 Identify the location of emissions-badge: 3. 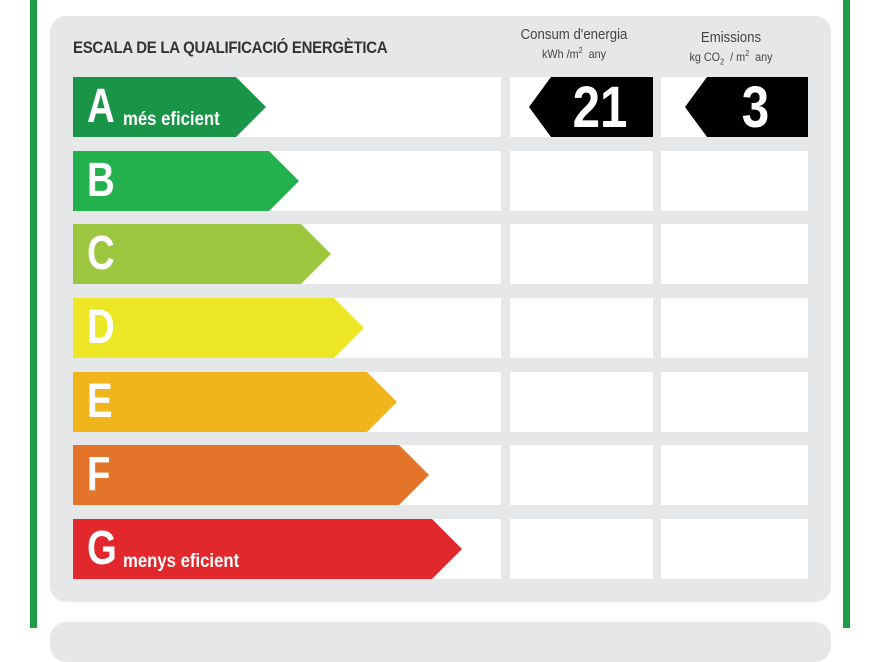
(746, 107).